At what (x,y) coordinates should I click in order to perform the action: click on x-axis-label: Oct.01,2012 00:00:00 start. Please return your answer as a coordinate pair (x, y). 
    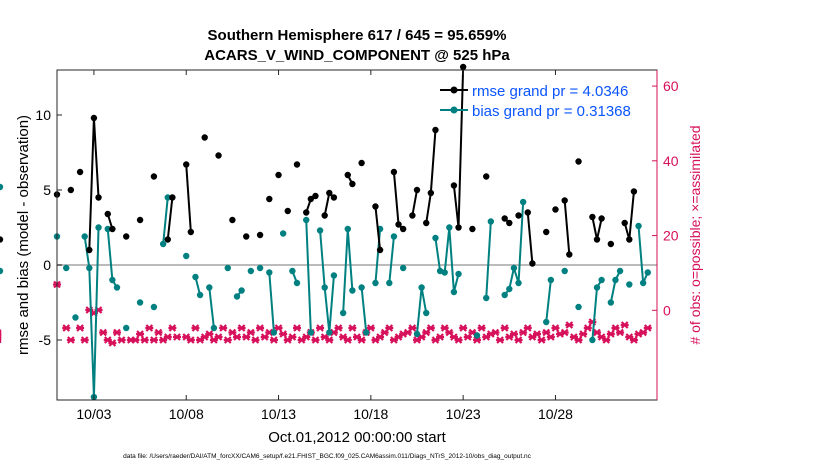
    Looking at the image, I should click on (357, 437).